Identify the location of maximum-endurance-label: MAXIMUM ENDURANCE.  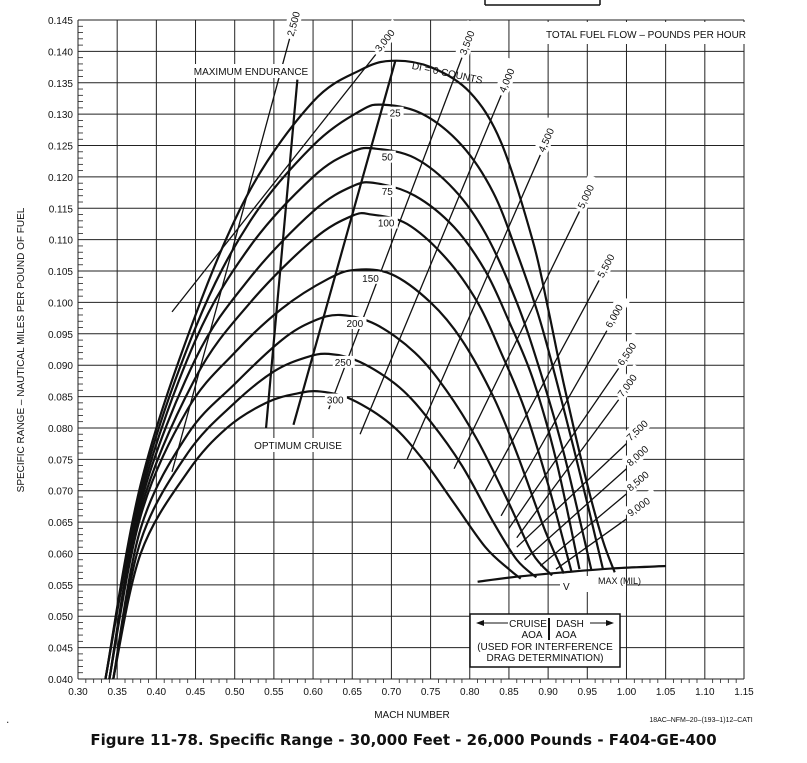
(251, 72).